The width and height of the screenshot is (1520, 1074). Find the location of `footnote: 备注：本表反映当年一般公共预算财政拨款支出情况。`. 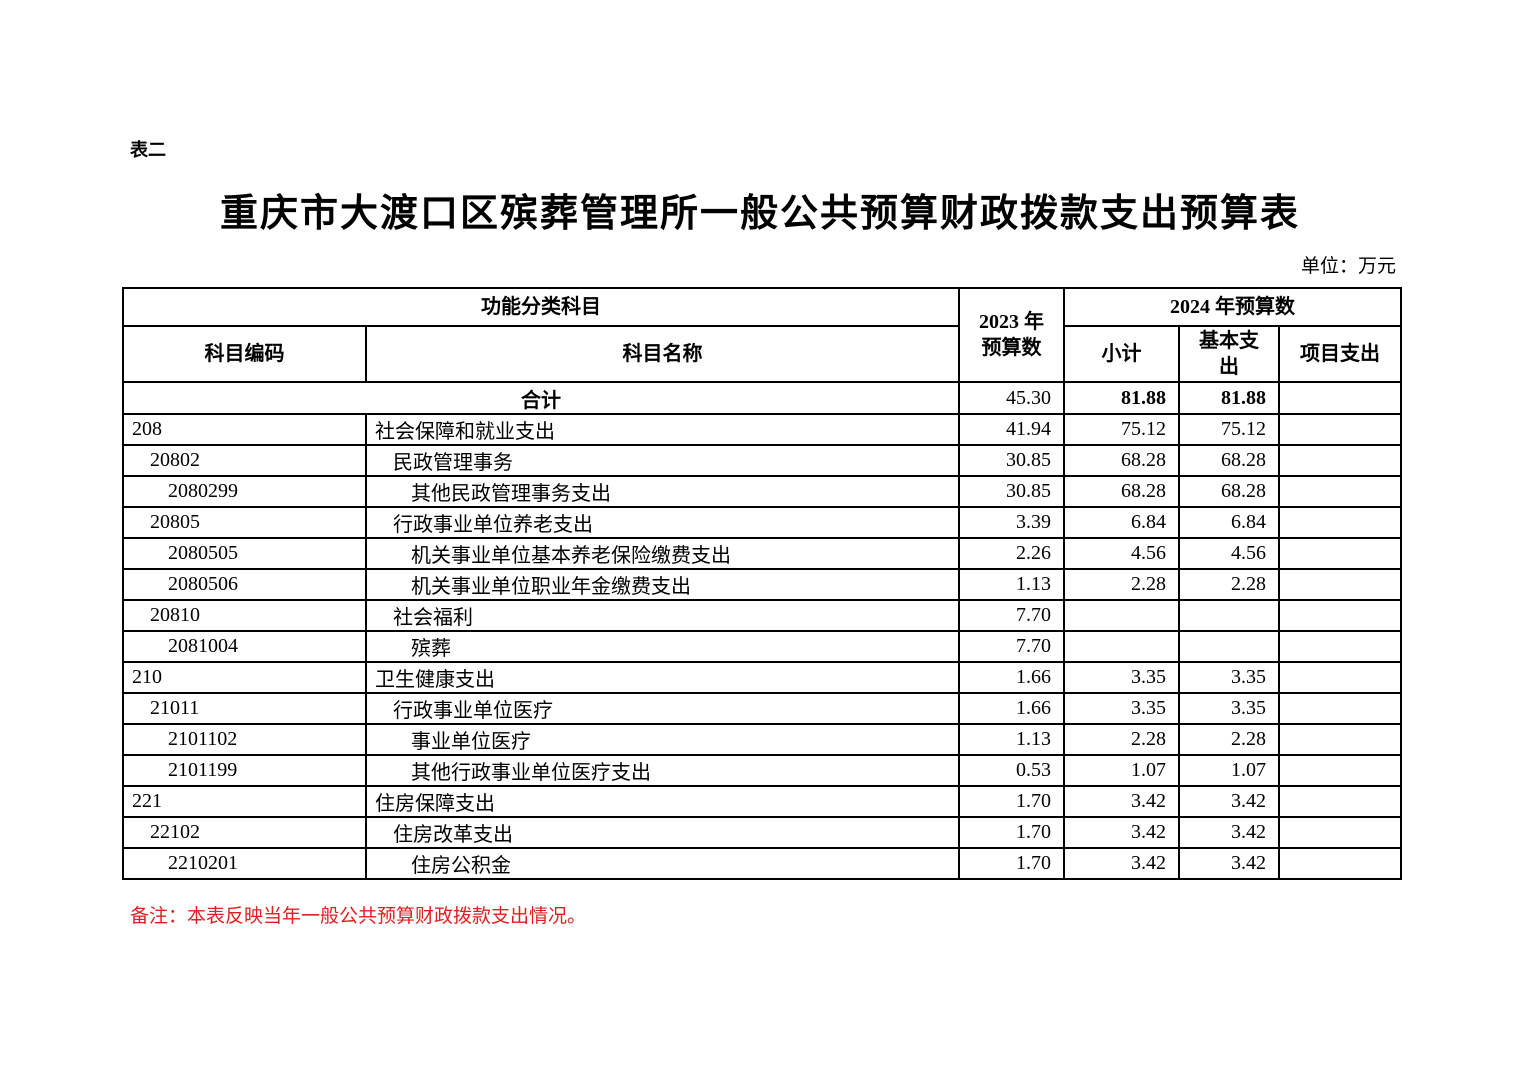

footnote: 备注：本表反映当年一般公共预算财政拨款支出情况。 is located at coordinates (358, 914).